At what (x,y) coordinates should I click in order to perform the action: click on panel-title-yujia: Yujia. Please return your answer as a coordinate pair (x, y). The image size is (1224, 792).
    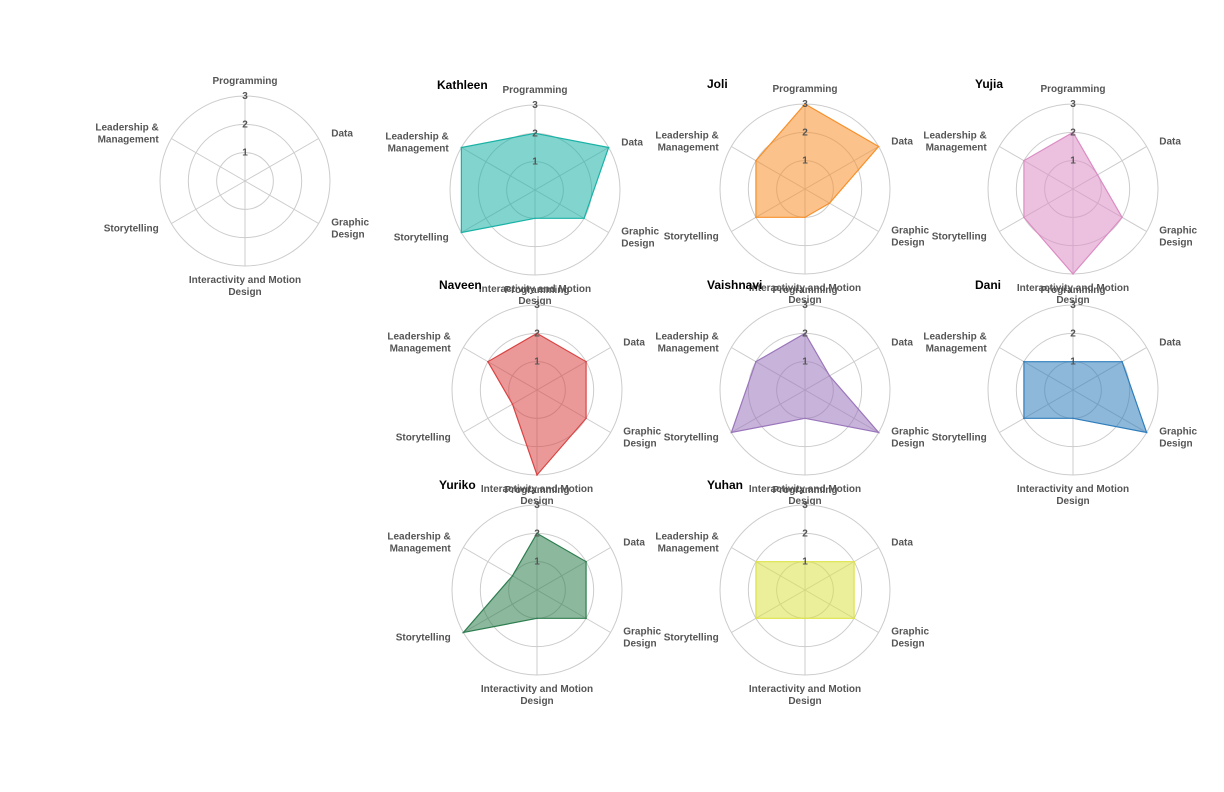
    Looking at the image, I should click on (989, 84).